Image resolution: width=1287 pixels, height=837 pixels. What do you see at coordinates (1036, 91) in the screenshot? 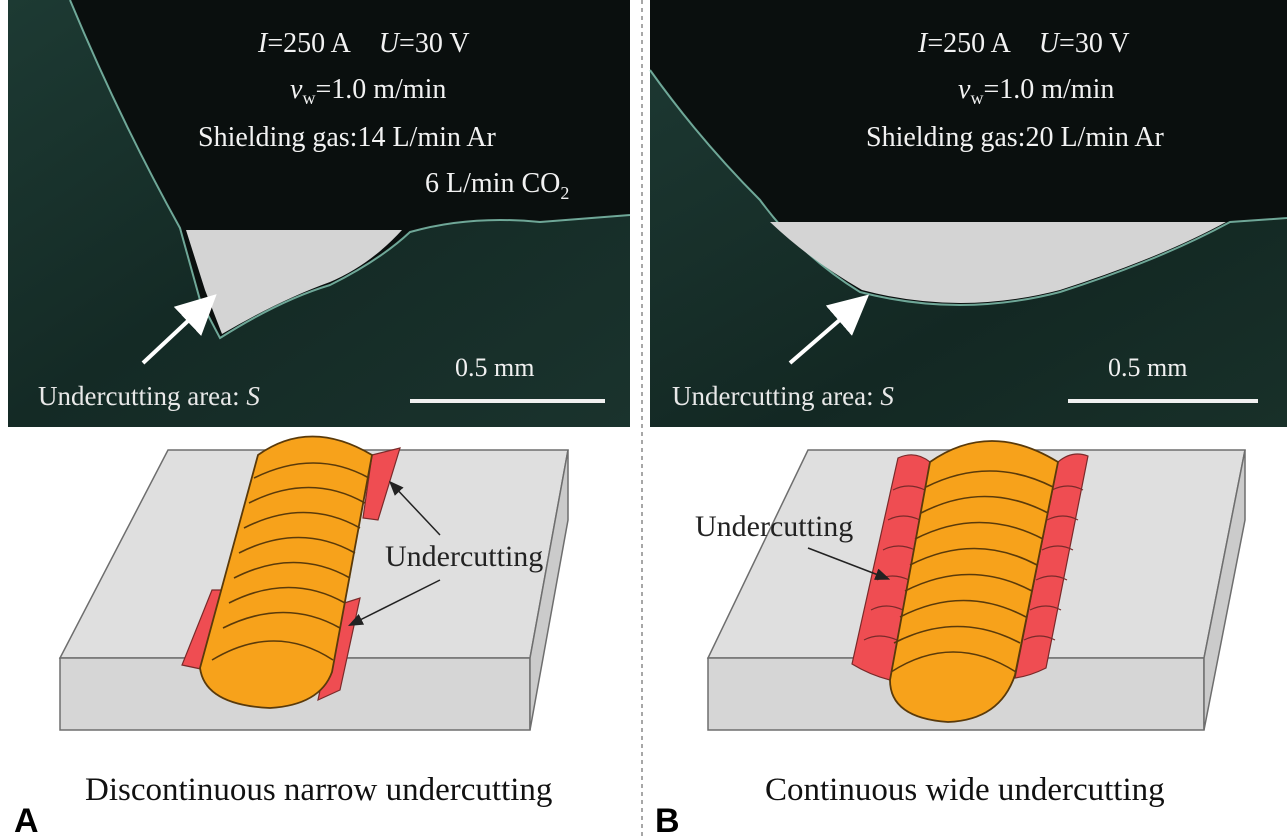
I see `param-speed-b: vw=1.0 m/min` at bounding box center [1036, 91].